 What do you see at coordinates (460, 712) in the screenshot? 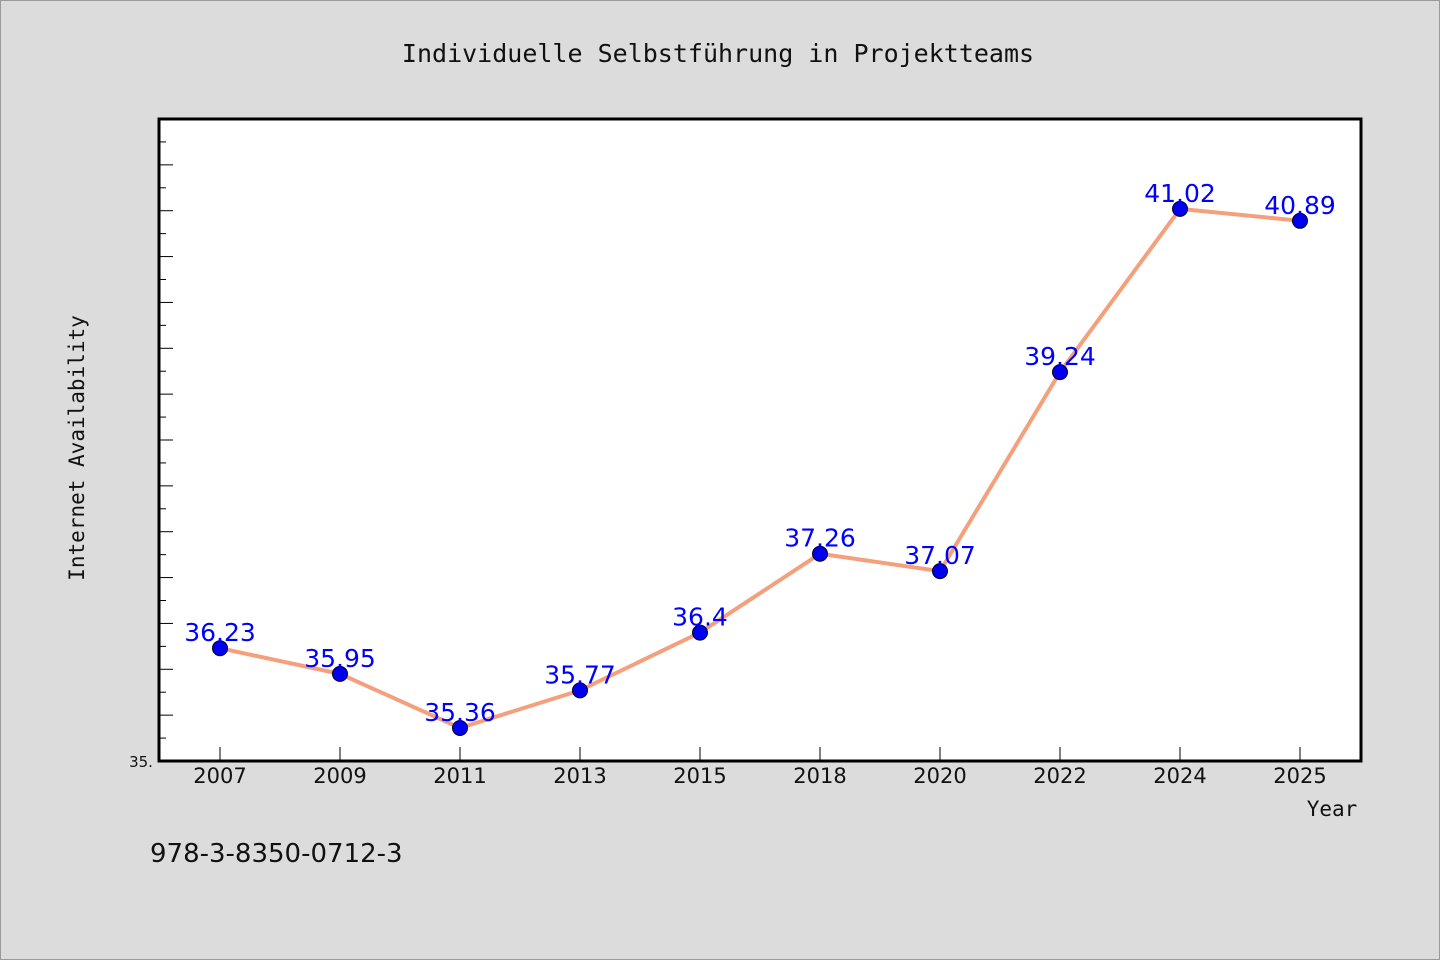
I see `data-label: 35.36` at bounding box center [460, 712].